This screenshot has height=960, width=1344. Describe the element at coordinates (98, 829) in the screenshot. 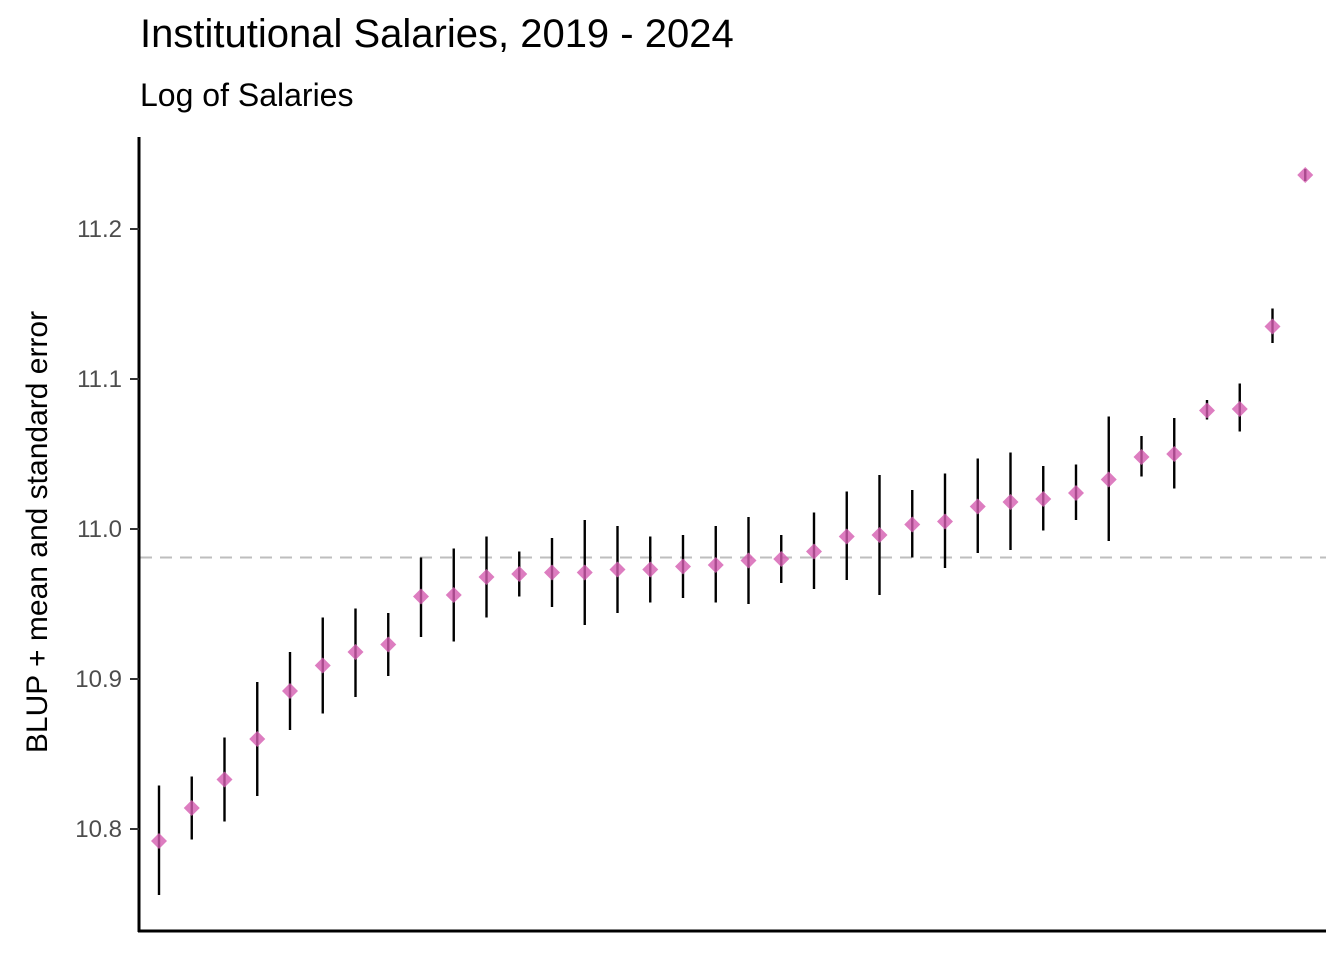

I see `y-tick-label: 10.8` at that location.